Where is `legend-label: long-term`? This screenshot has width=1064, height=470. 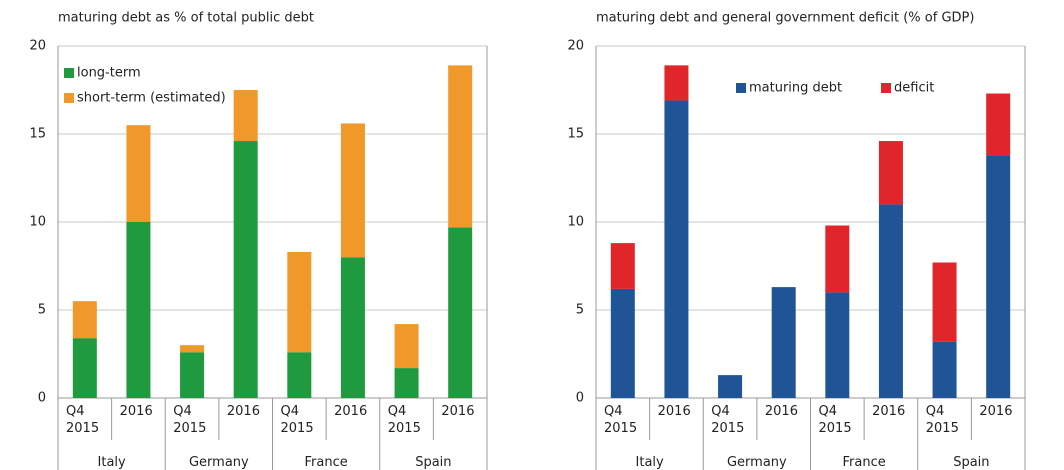
legend-label: long-term is located at coordinates (109, 73).